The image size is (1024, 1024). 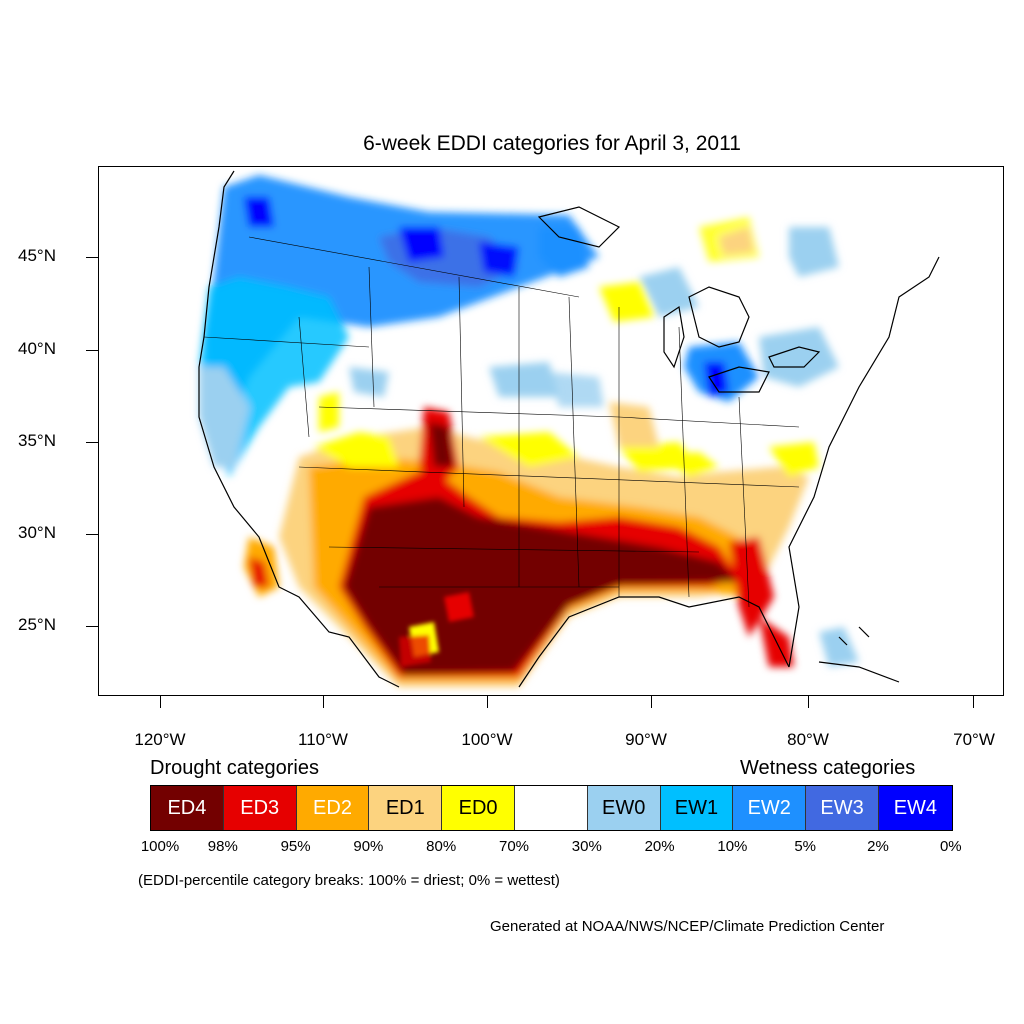 I want to click on percentile-break: 5%, so click(x=805, y=846).